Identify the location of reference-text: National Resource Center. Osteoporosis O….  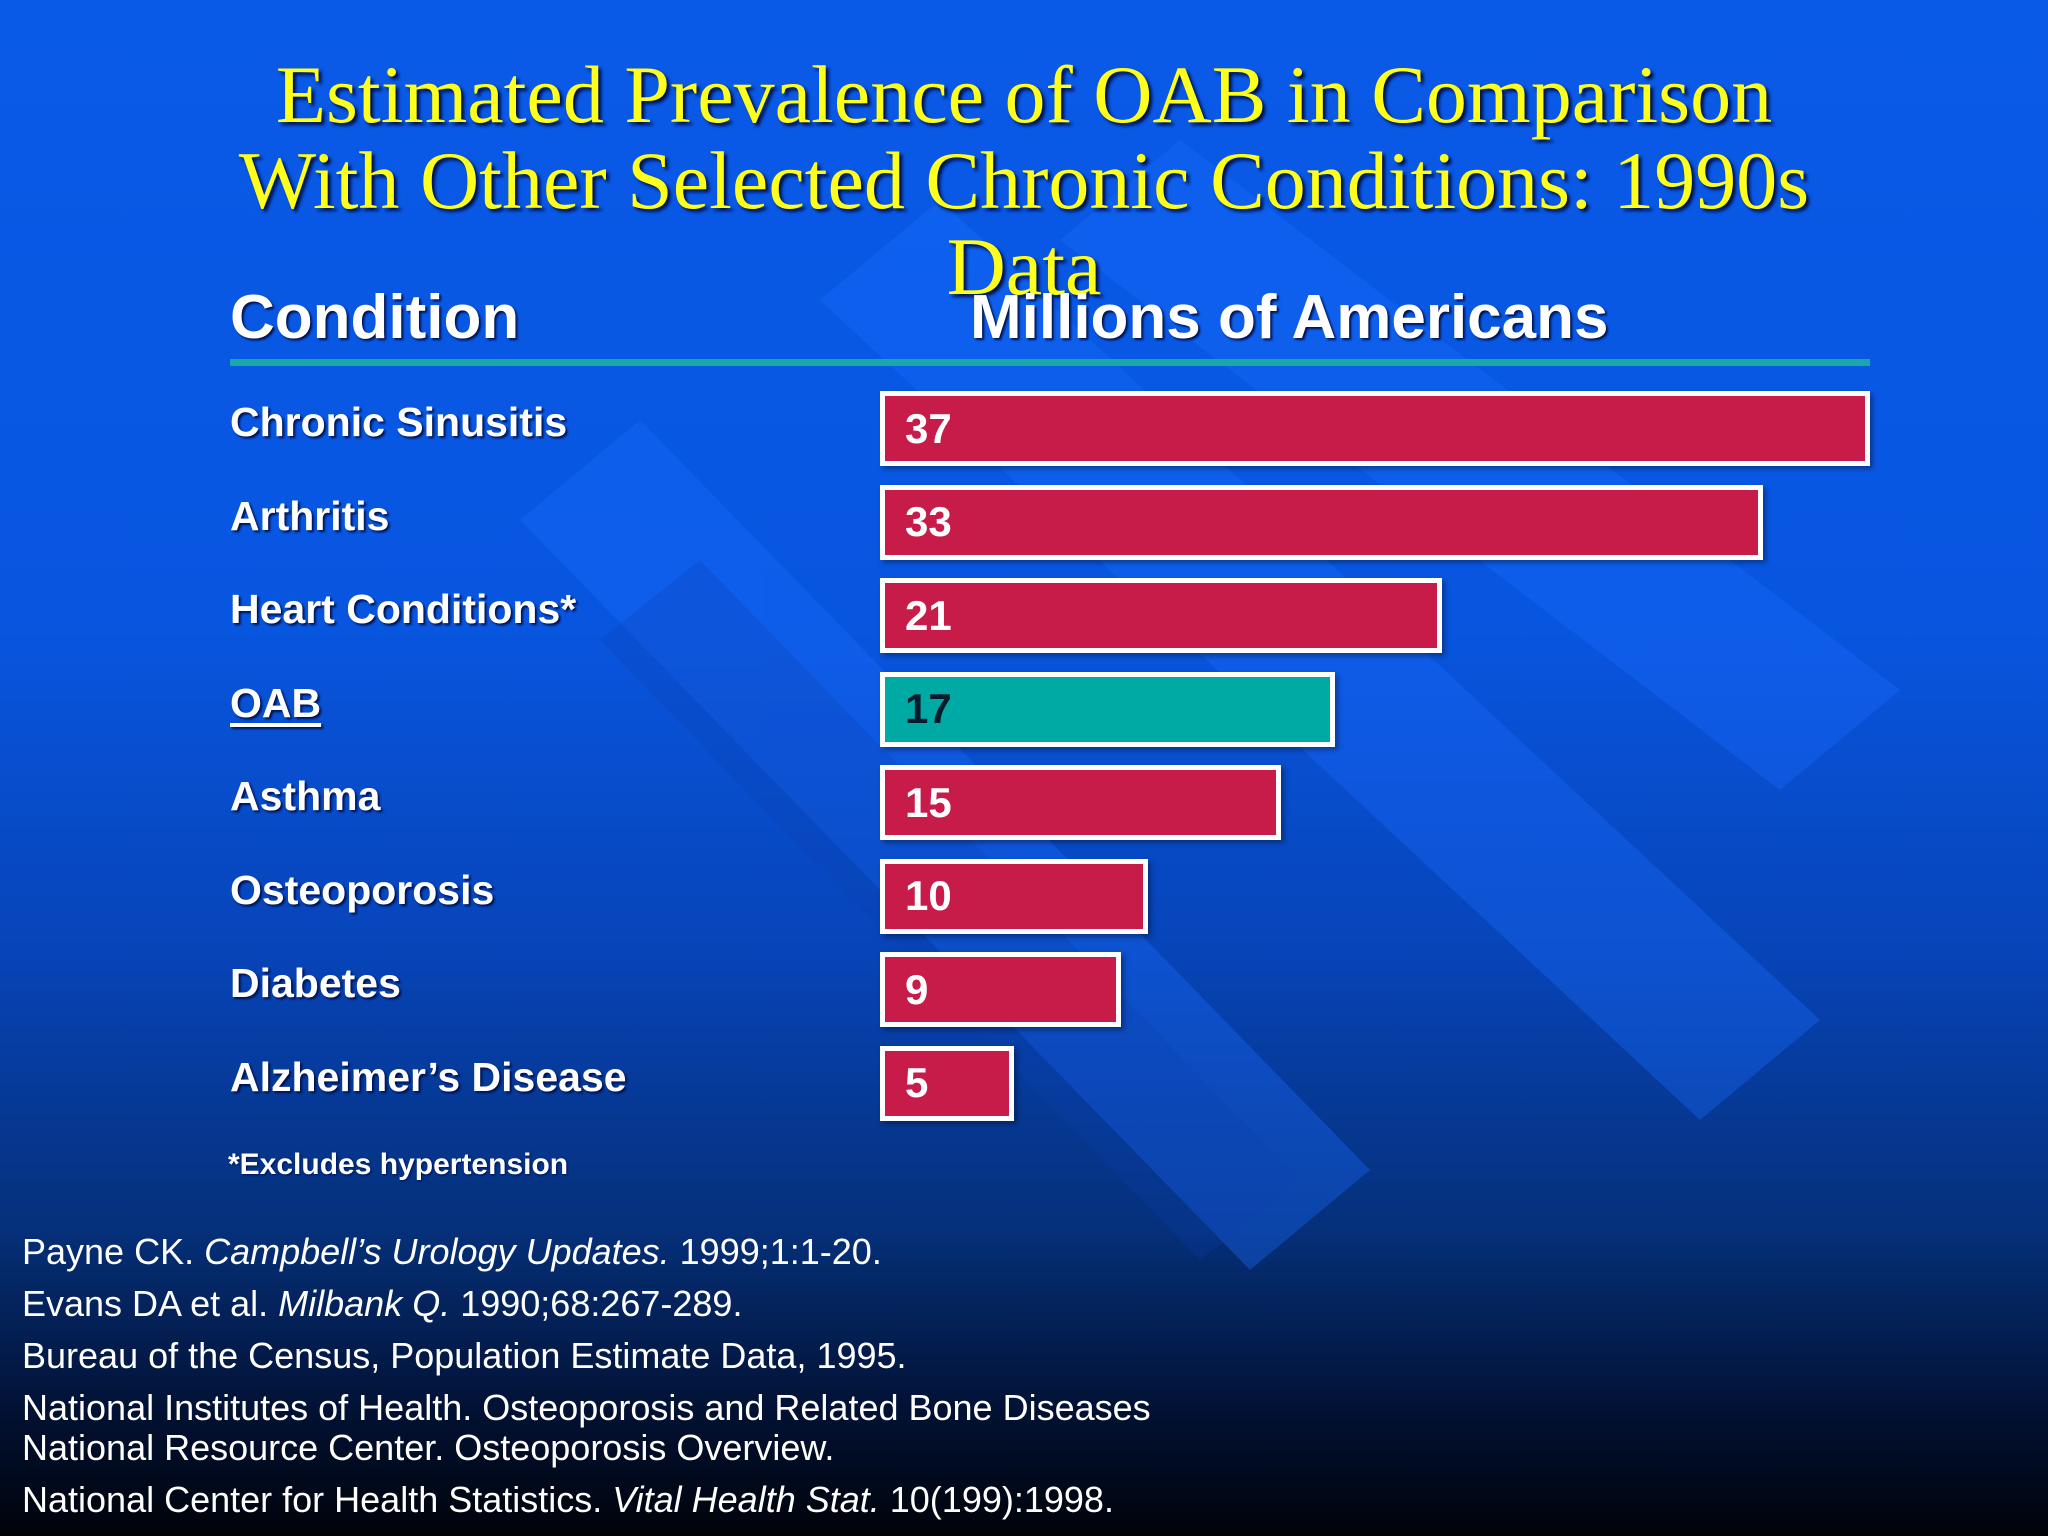
(428, 1447).